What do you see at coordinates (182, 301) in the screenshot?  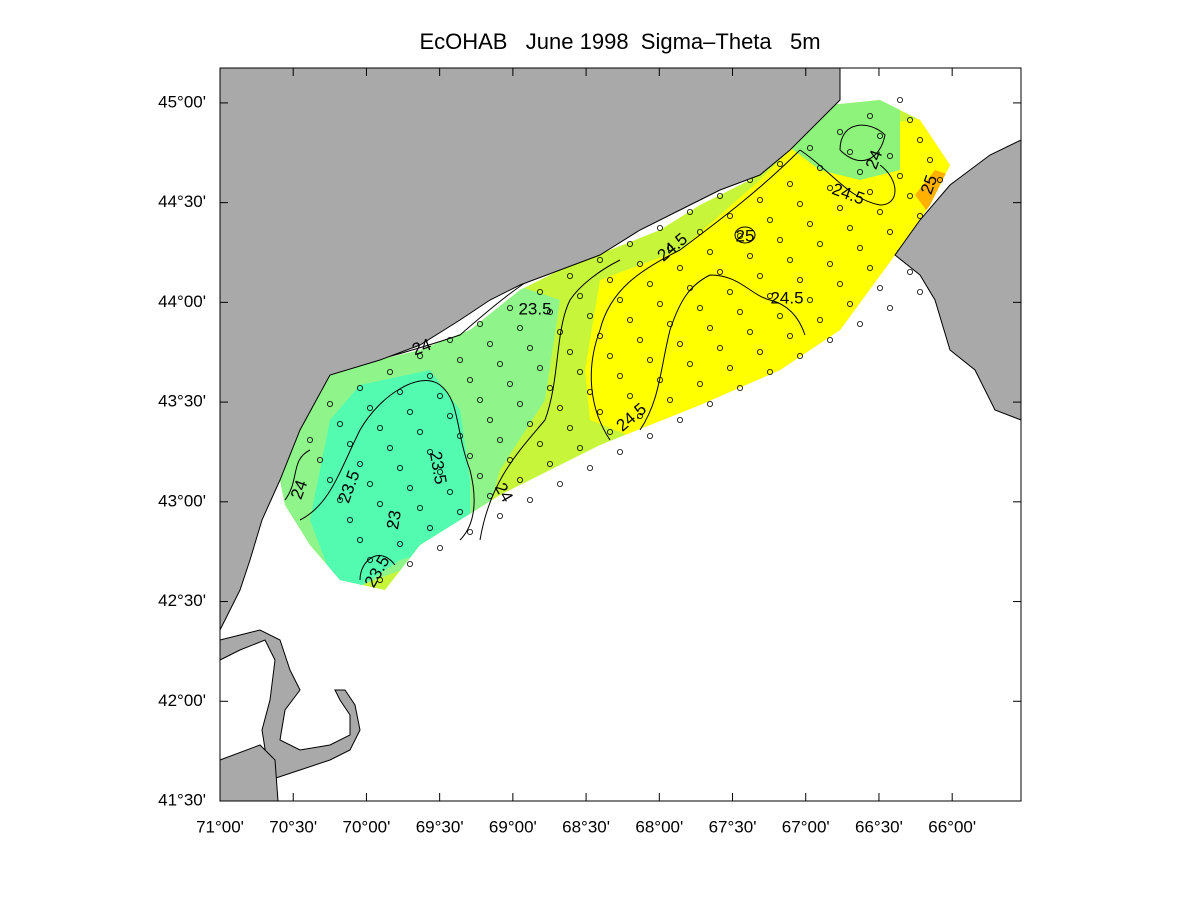 I see `y-tick-label: 44°00'` at bounding box center [182, 301].